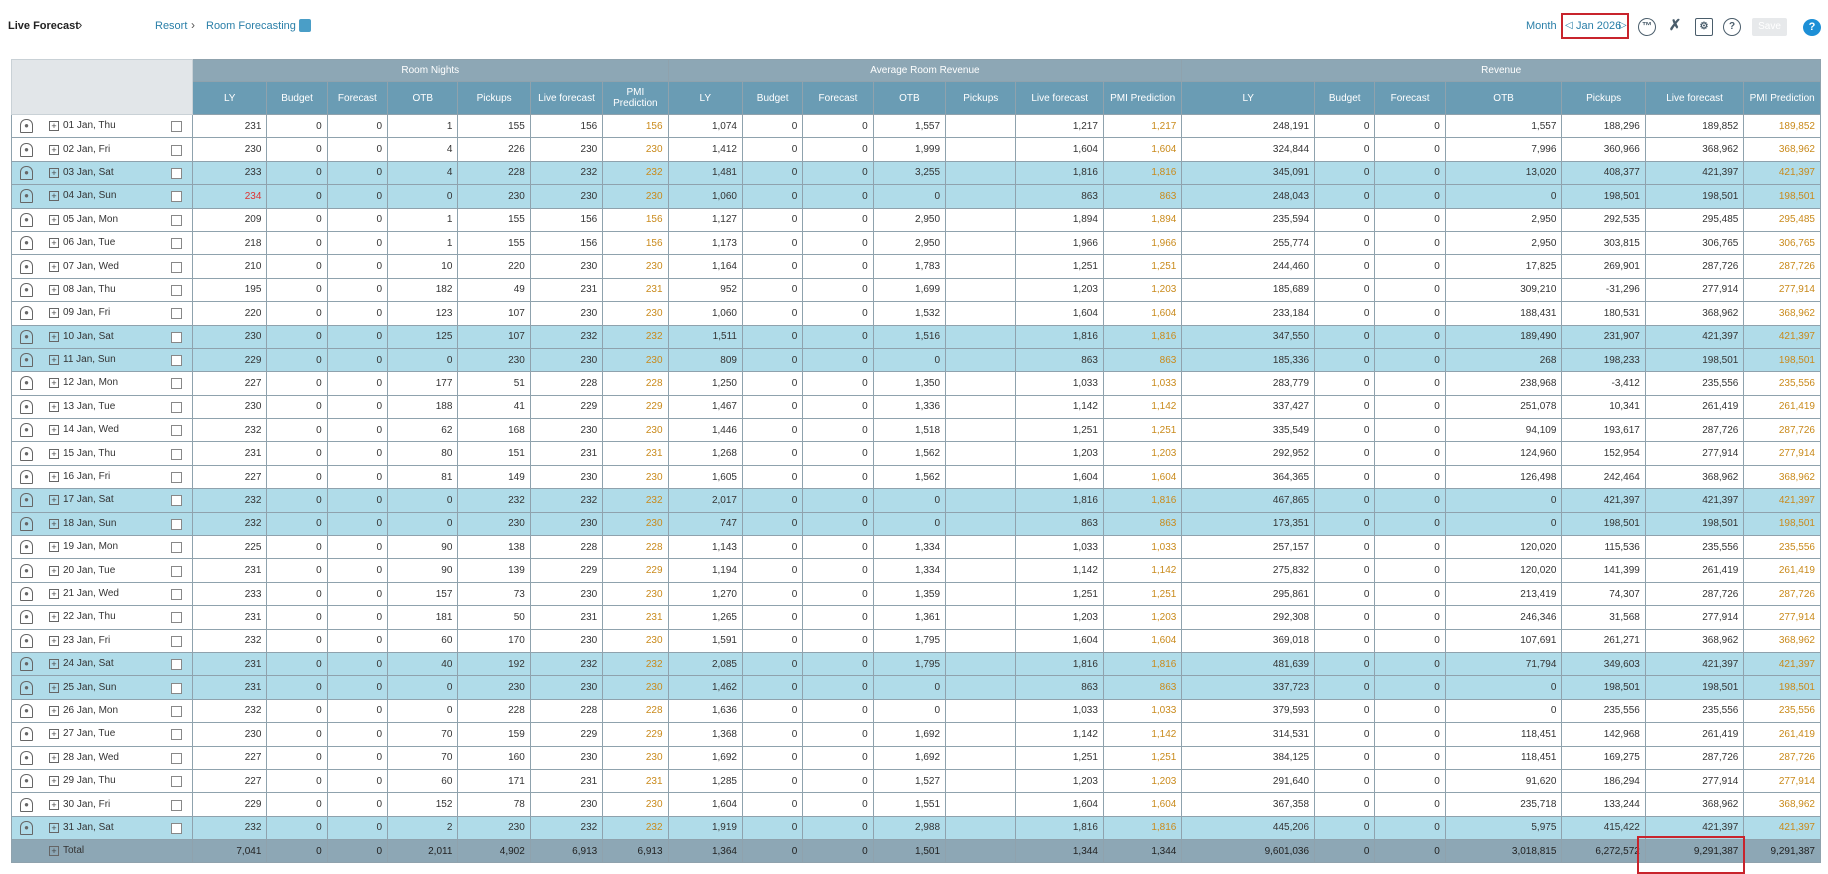 Image resolution: width=1828 pixels, height=874 pixels. What do you see at coordinates (1569, 25) in the screenshot?
I see `prev-month-icon: ◁` at bounding box center [1569, 25].